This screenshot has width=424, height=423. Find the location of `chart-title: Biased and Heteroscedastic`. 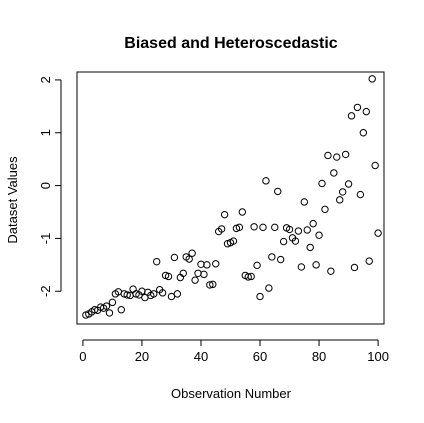

chart-title: Biased and Heteroscedastic is located at coordinates (231, 43).